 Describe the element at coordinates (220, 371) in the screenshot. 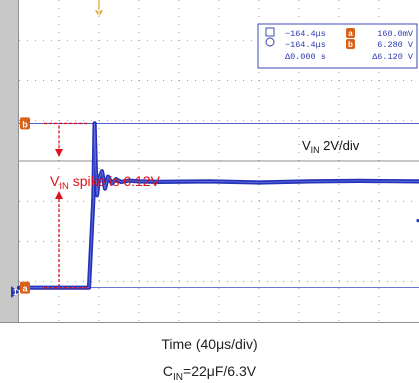

I see `cap-rest: =22μF/6.3V` at that location.